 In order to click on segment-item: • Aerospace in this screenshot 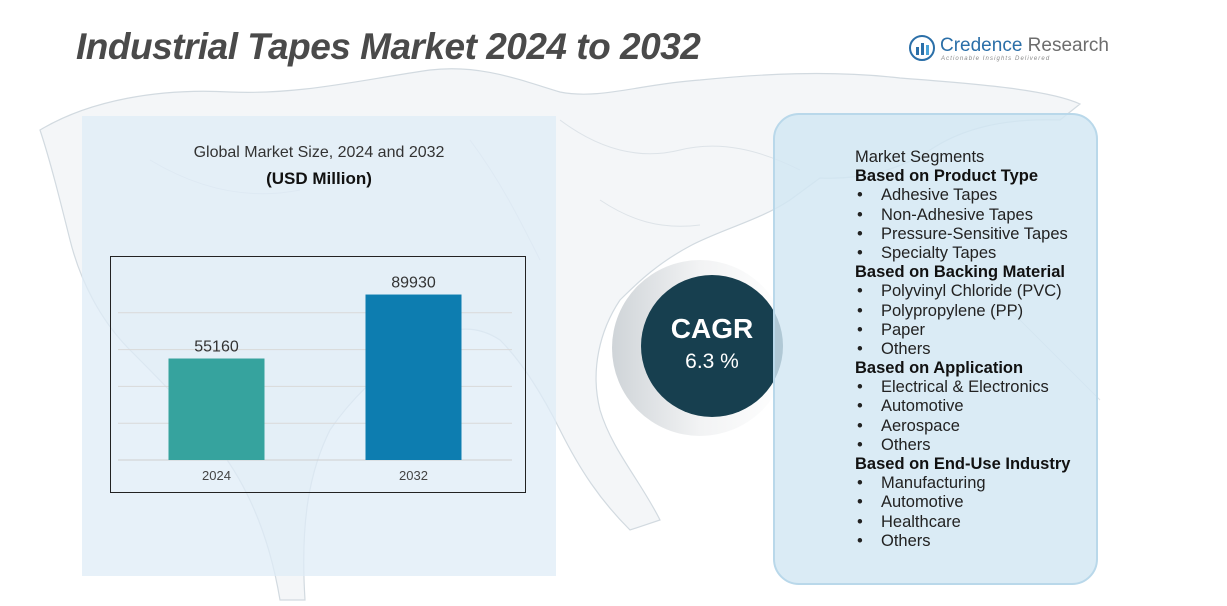, I will do `click(975, 426)`.